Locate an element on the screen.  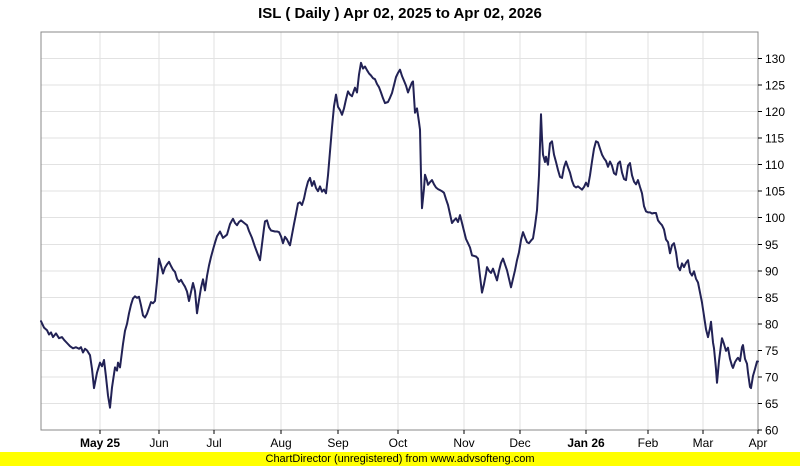
y-axis-label: 120 is located at coordinates (775, 112).